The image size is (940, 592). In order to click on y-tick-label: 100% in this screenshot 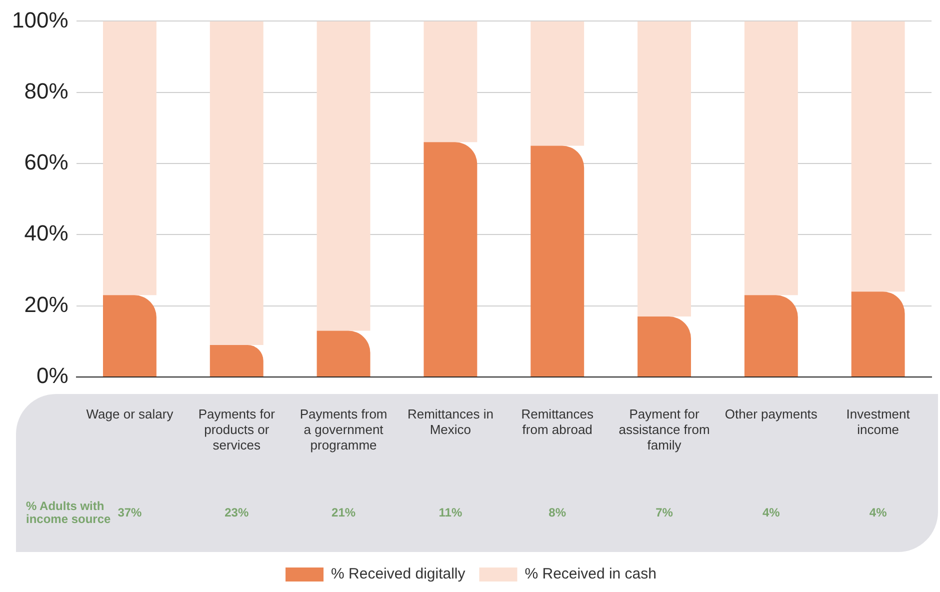, I will do `click(40, 19)`.